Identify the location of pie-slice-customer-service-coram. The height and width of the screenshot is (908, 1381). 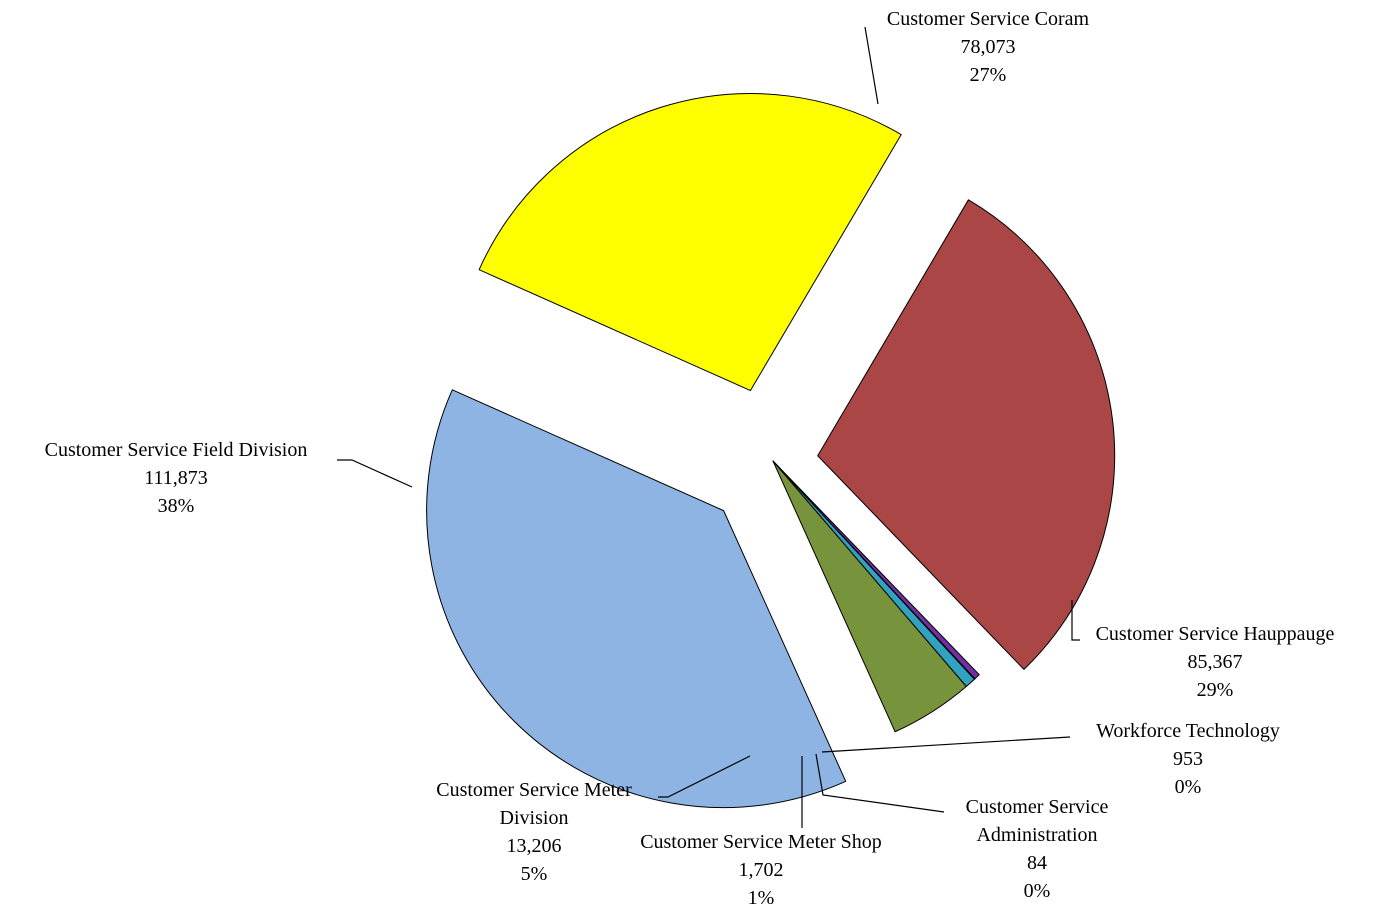
(690, 242).